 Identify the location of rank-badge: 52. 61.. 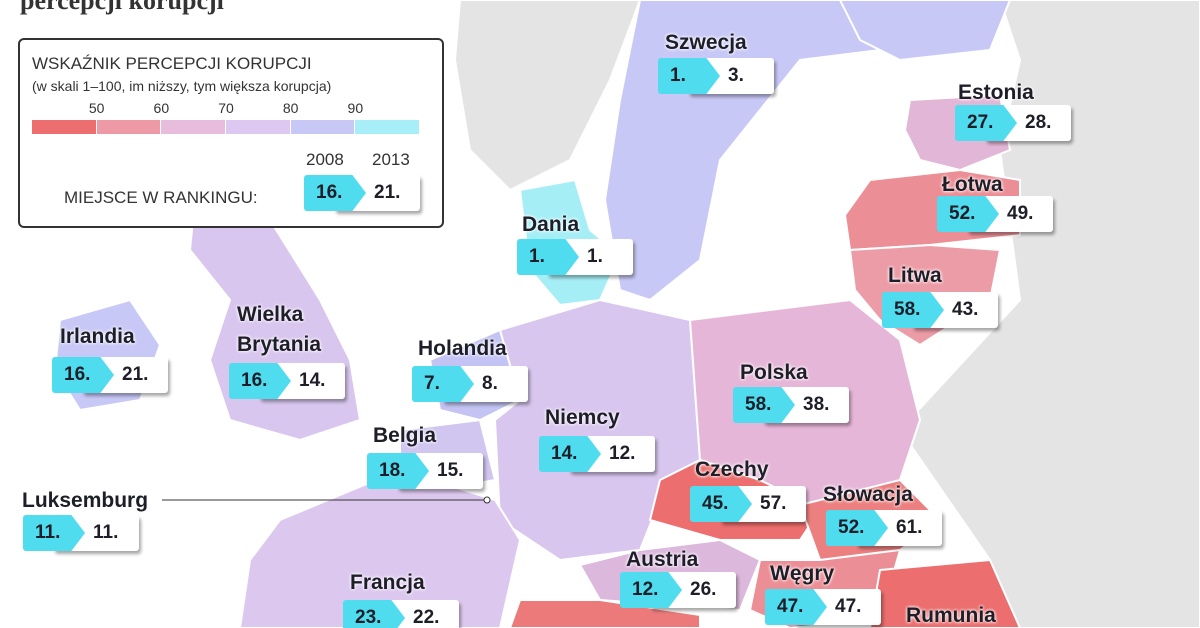
(884, 528).